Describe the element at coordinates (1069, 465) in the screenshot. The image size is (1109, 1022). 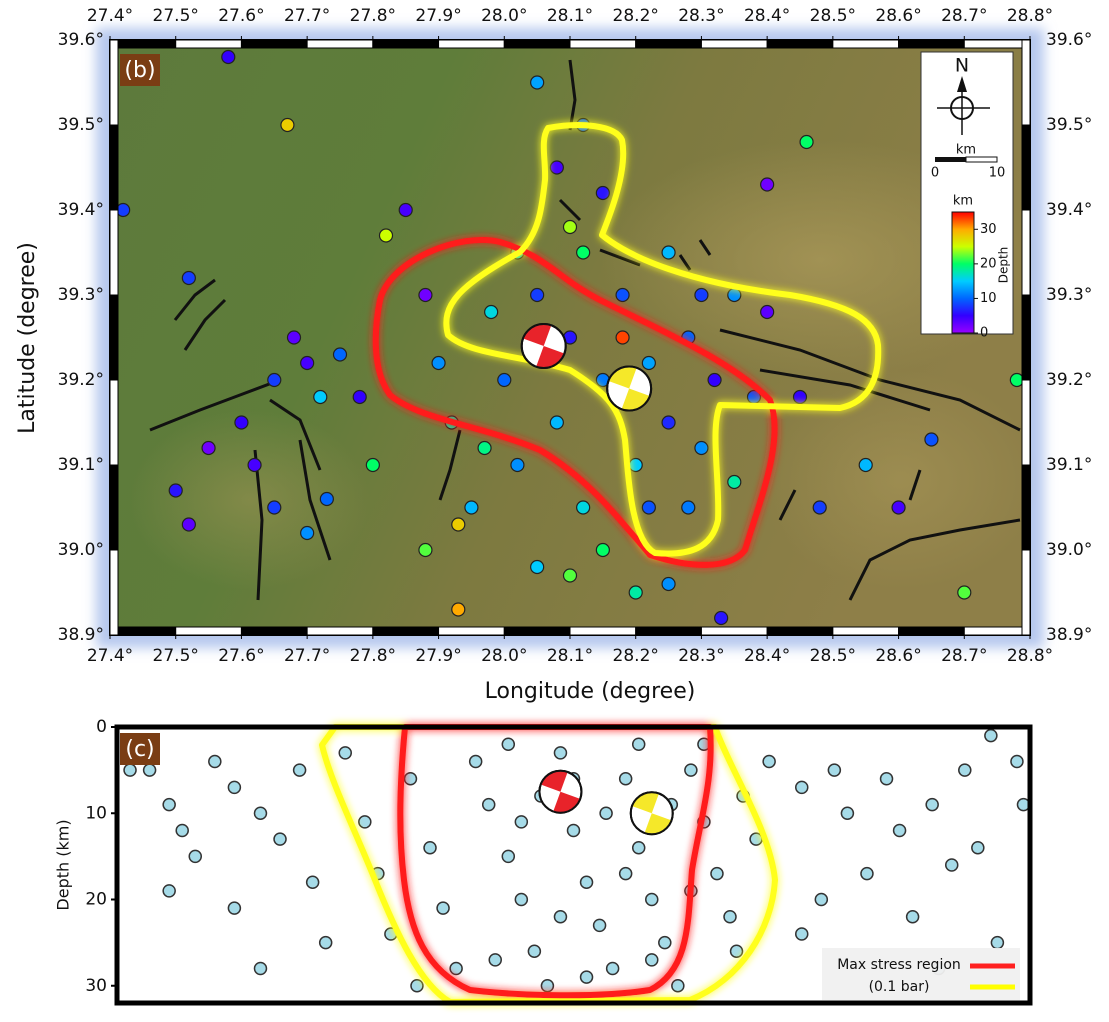
I see `y-tick-label: 39.1°` at that location.